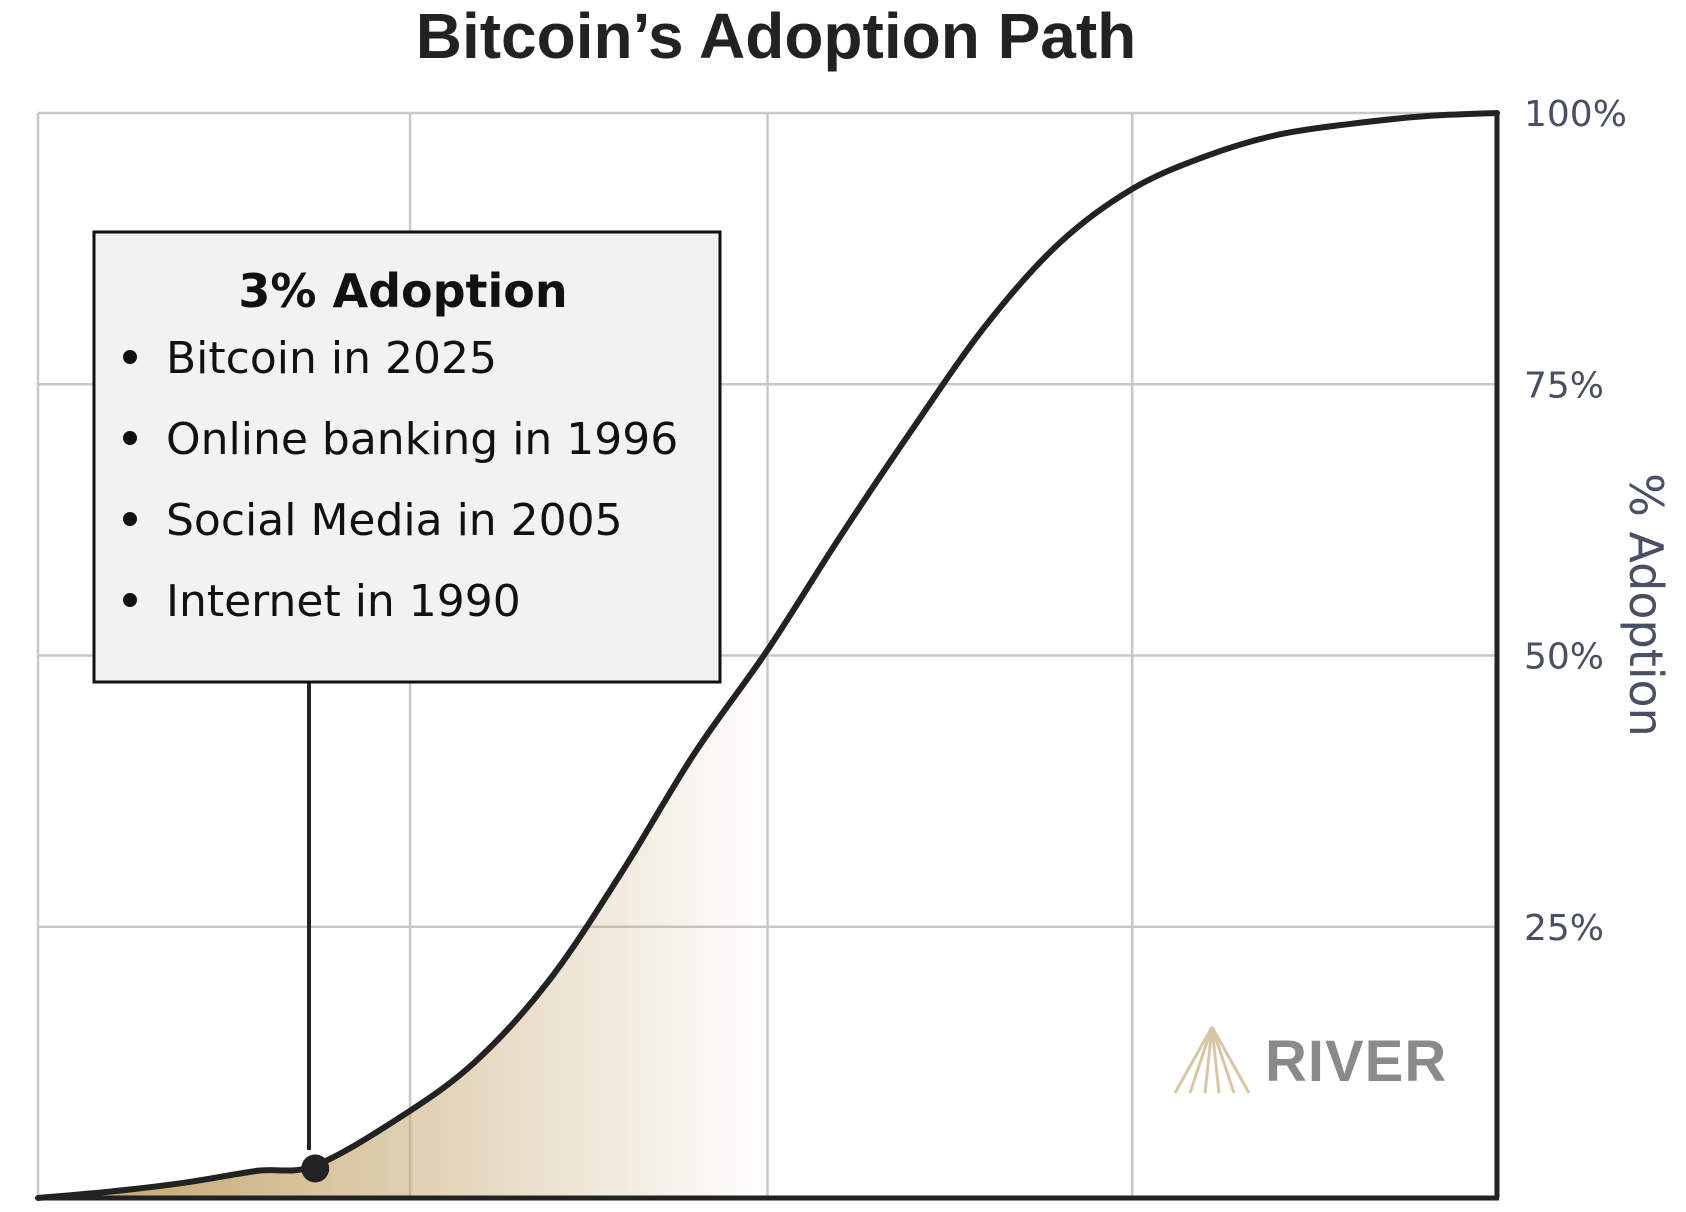 The image size is (1686, 1212). What do you see at coordinates (1212, 1060) in the screenshot?
I see `river-logo-icon` at bounding box center [1212, 1060].